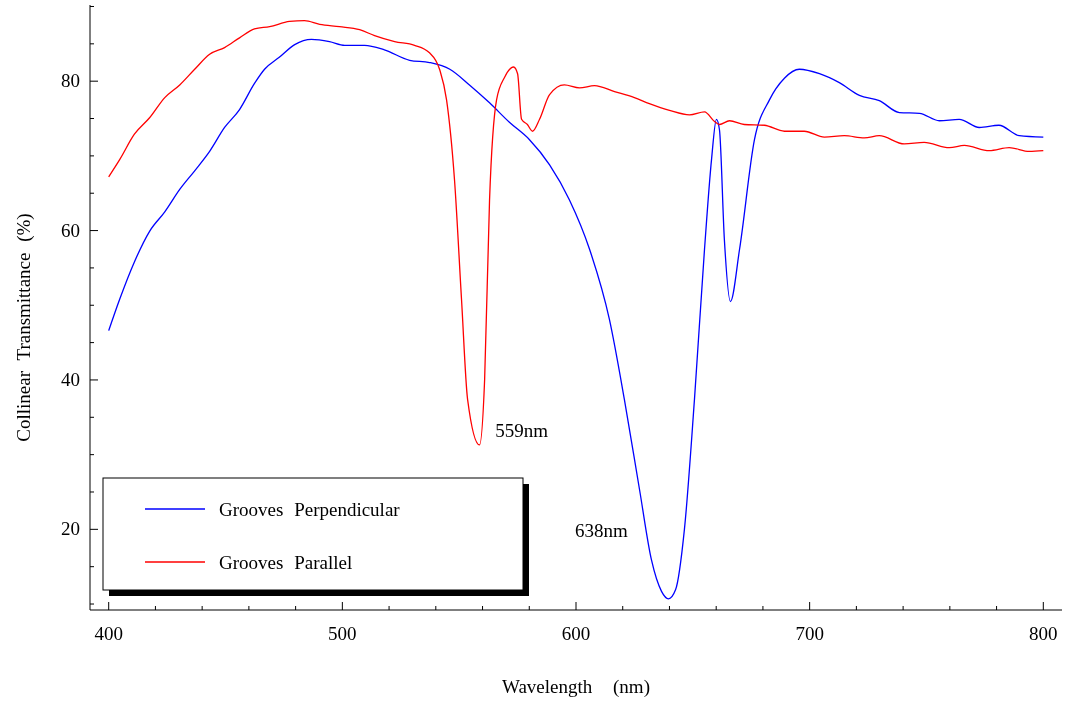  What do you see at coordinates (576, 633) in the screenshot?
I see `x-tick-label: 600` at bounding box center [576, 633].